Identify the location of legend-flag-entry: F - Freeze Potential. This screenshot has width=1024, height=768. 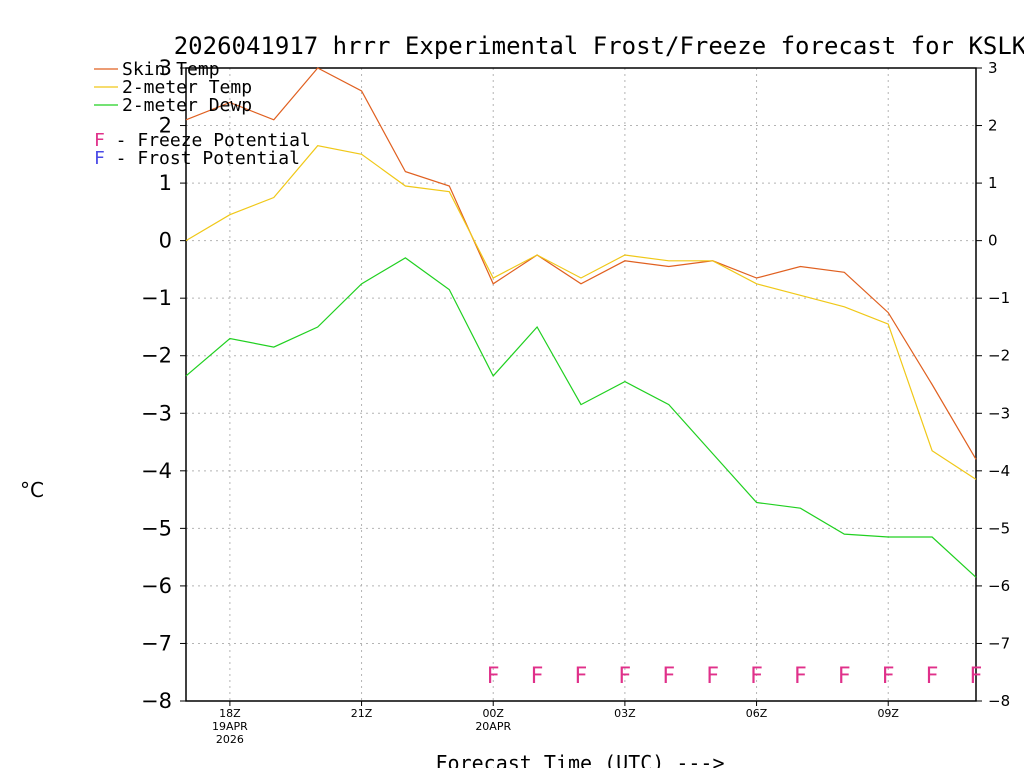
(202, 140).